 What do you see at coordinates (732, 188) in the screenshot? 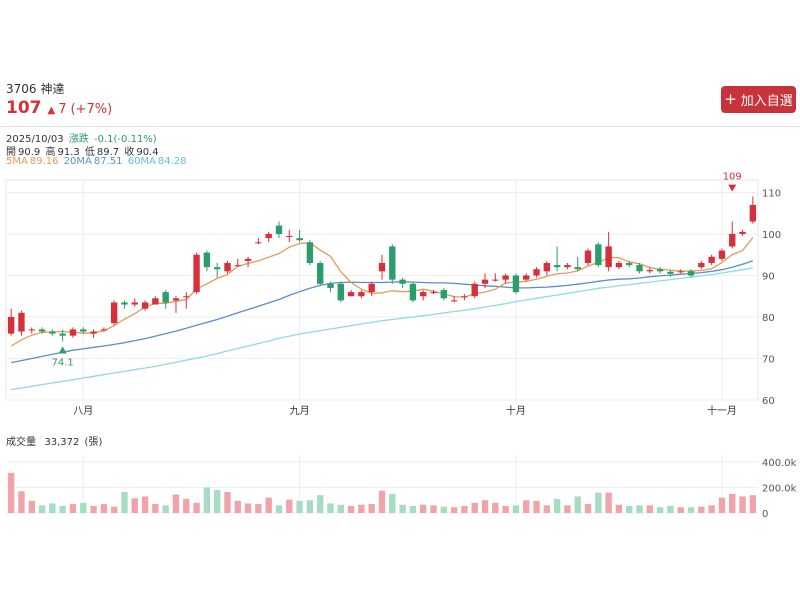
I see `high-marker-icon` at bounding box center [732, 188].